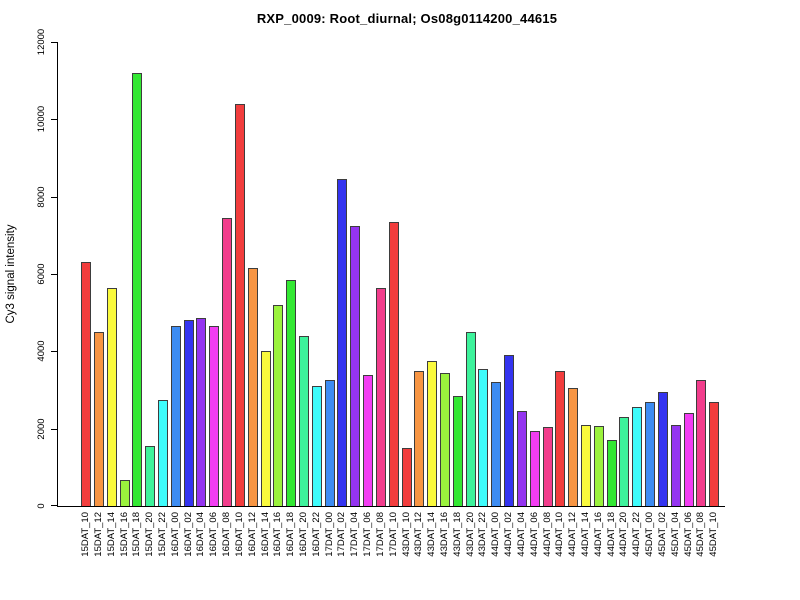 The image size is (800, 600). Describe the element at coordinates (239, 534) in the screenshot. I see `x-tick-label: 16DAT_10` at that location.